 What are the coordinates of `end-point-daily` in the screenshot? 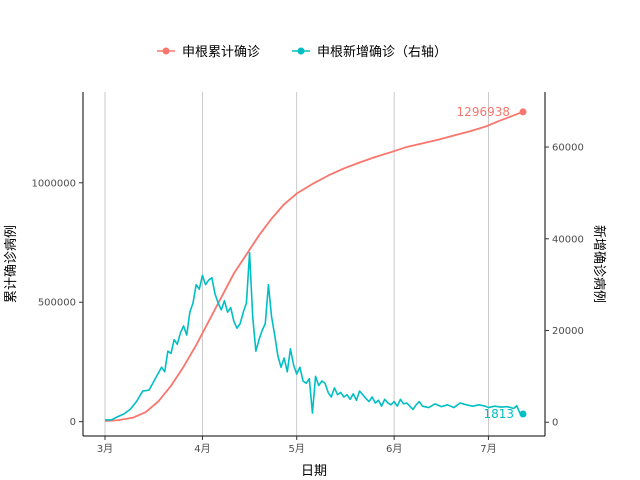 It's located at (523, 414).